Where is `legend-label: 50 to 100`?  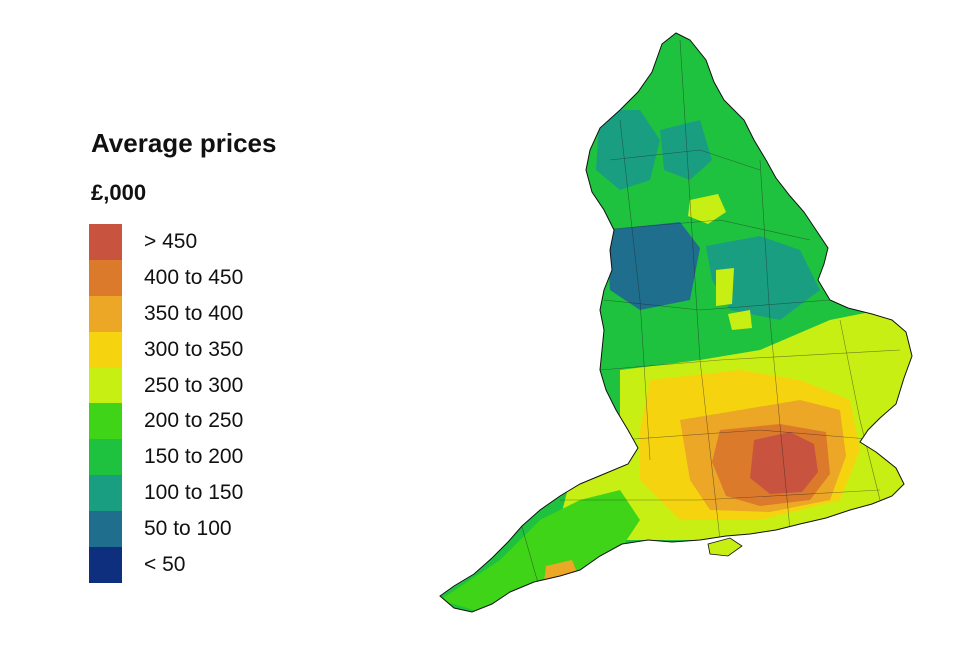
legend-label: 50 to 100 is located at coordinates (188, 529).